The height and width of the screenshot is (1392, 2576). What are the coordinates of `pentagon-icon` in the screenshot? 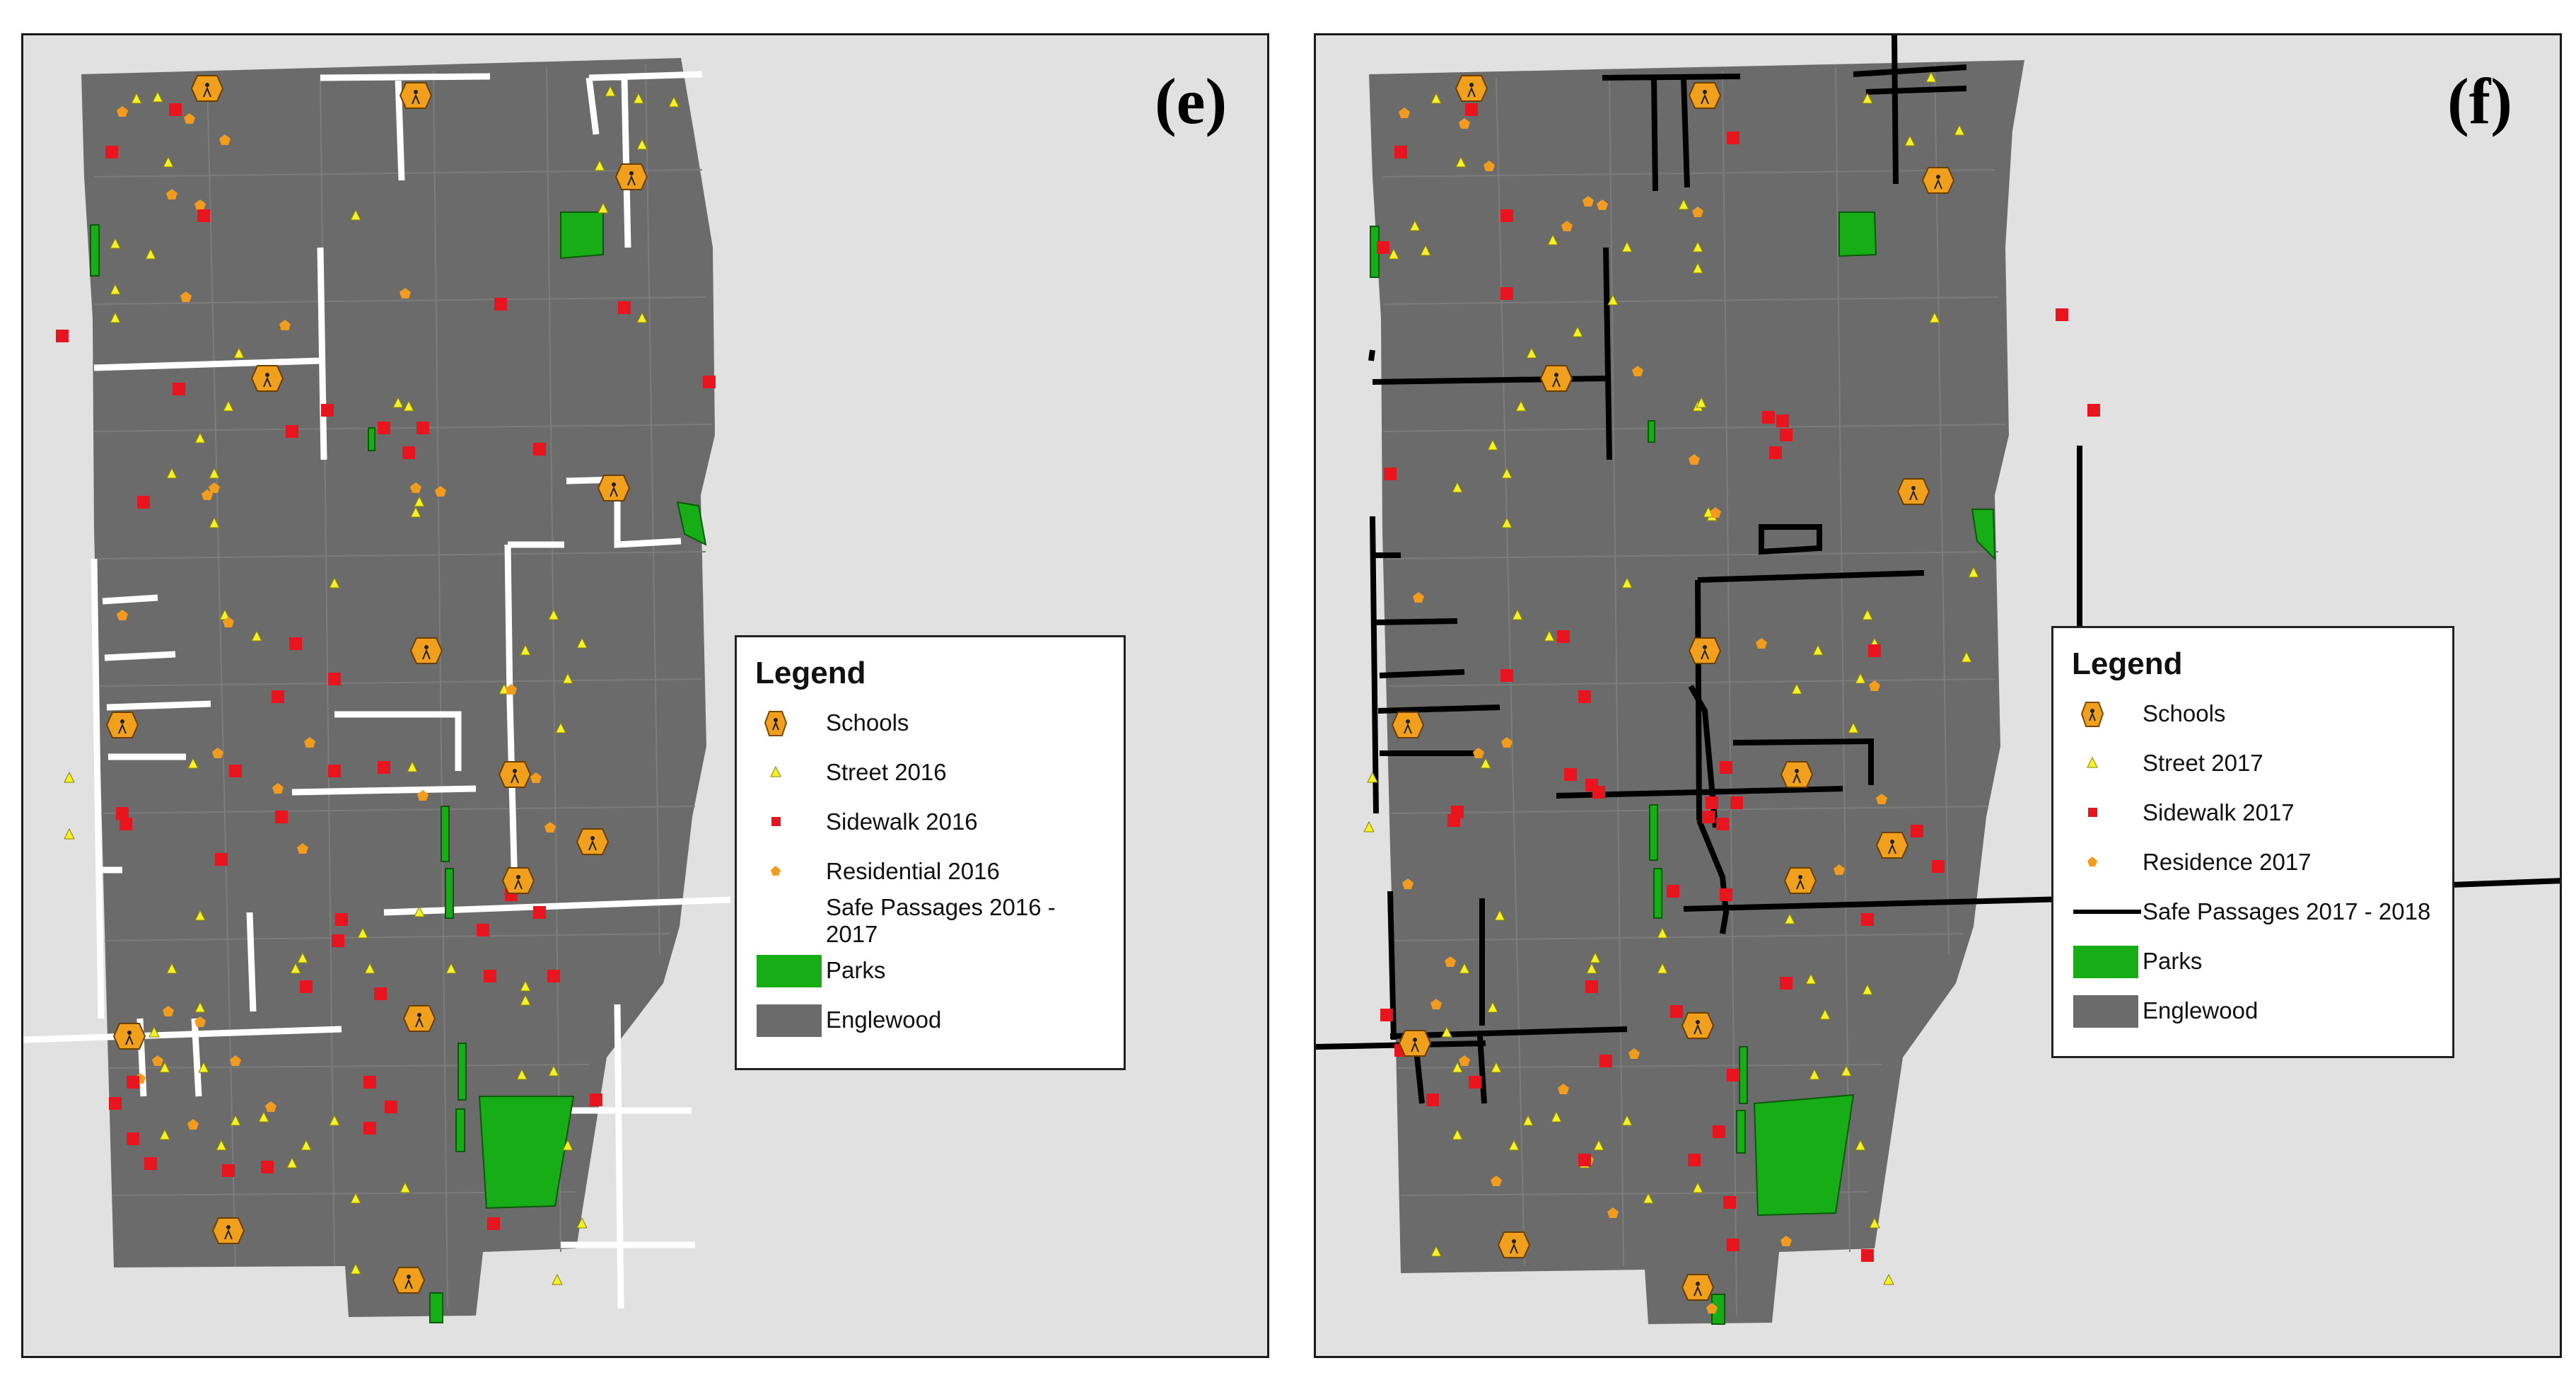 It's located at (2107, 862).